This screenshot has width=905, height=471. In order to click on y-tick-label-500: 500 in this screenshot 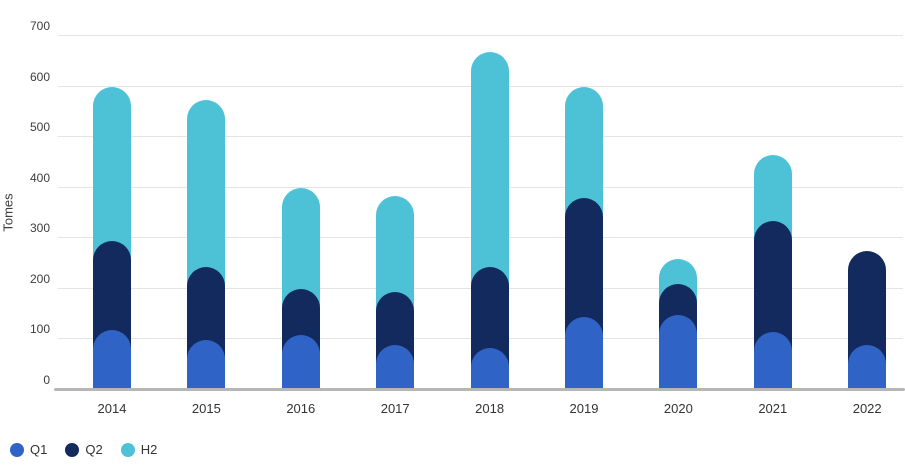, I will do `click(39, 127)`.